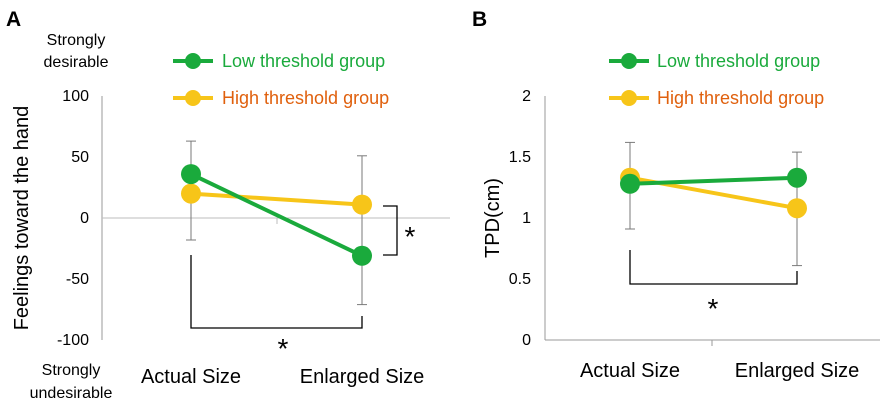 This screenshot has width=892, height=417. What do you see at coordinates (283, 348) in the screenshot?
I see `panel-a-between-conditions-asterisk: *` at bounding box center [283, 348].